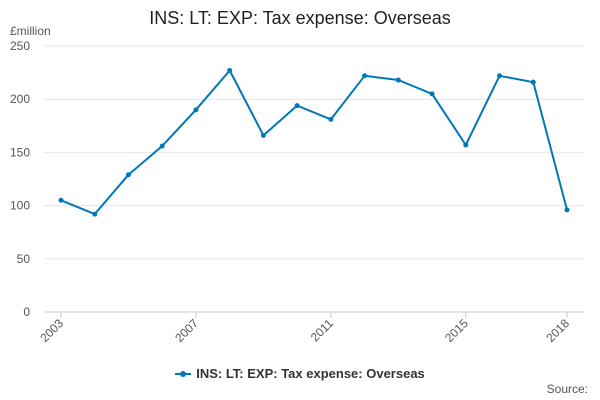  What do you see at coordinates (20, 152) in the screenshot?
I see `y-tick-label: 150` at bounding box center [20, 152].